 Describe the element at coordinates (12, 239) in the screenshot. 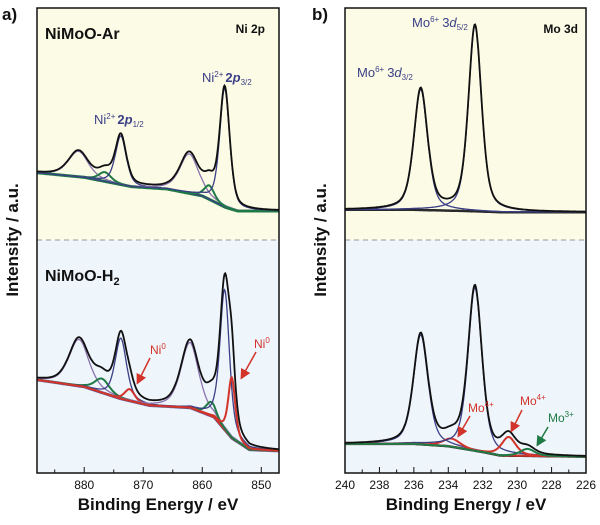

I see `panel-a-y-axis-title: Intensity / a.u.` at that location.